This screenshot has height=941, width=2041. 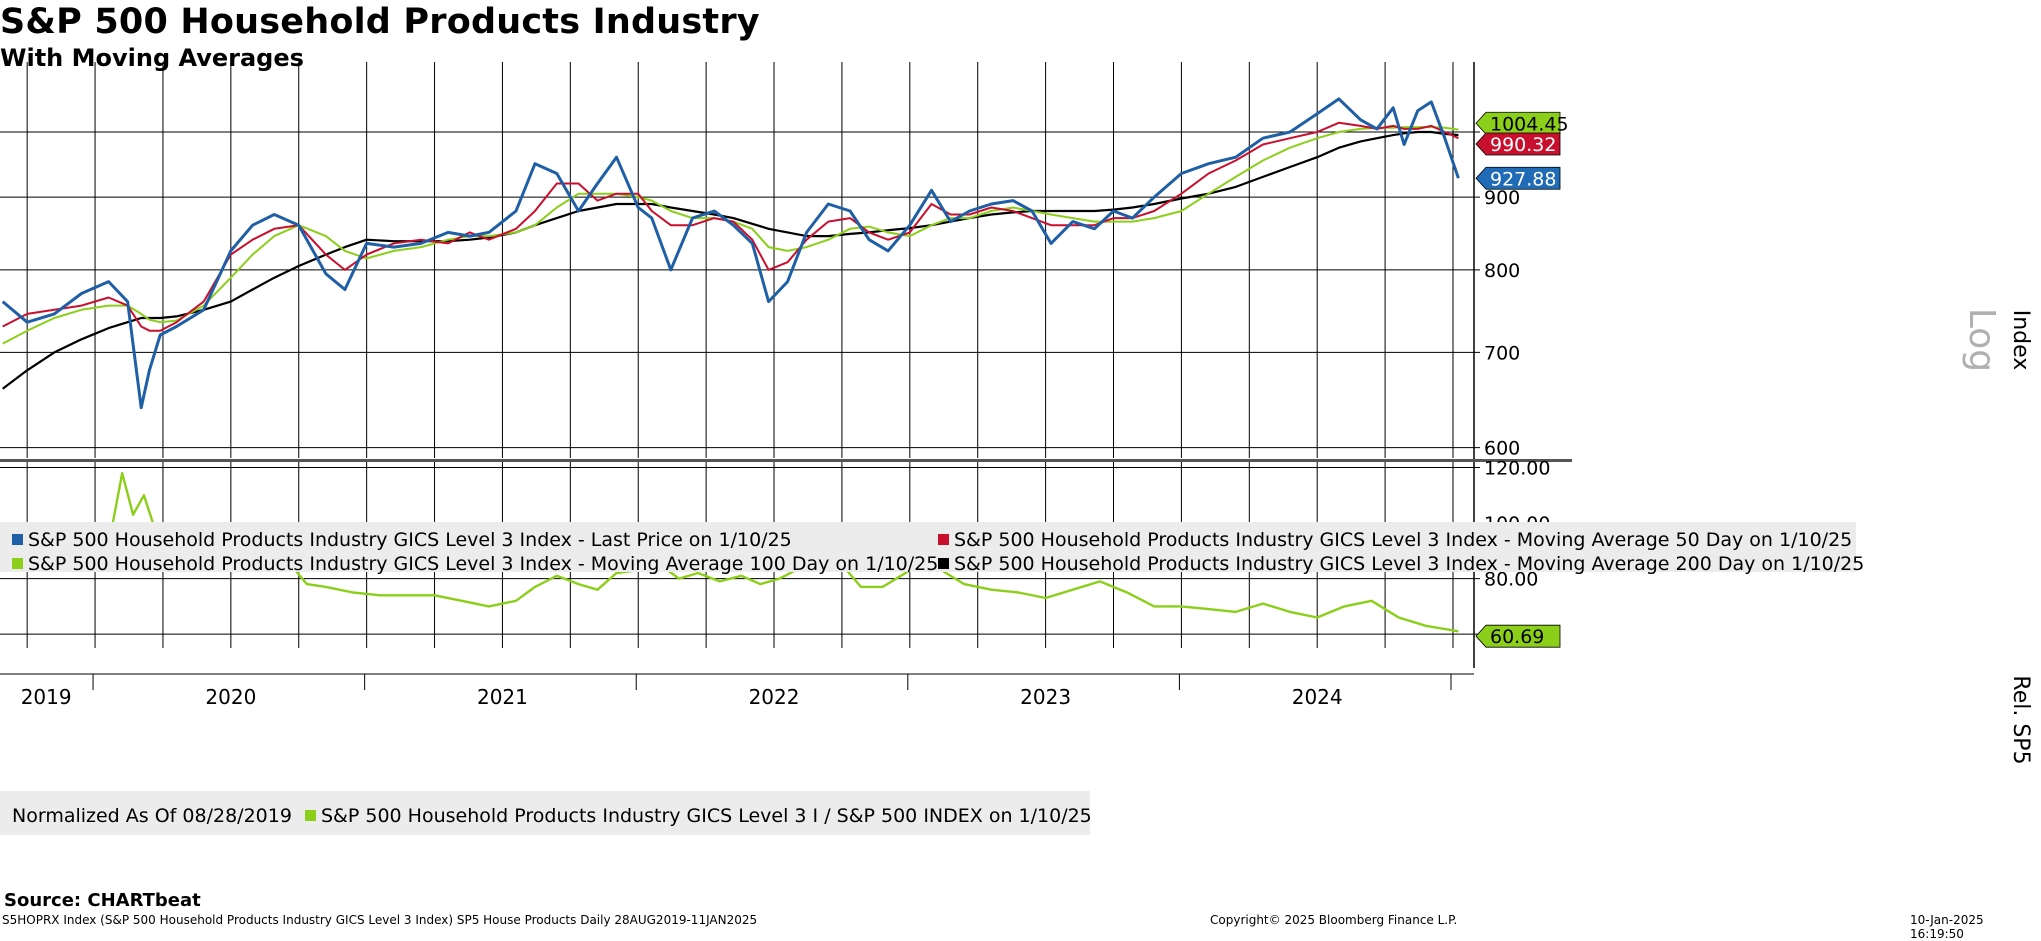 I want to click on footer-copyright: Copyright© 2025 Bloomberg Finance L.P., so click(x=1334, y=920).